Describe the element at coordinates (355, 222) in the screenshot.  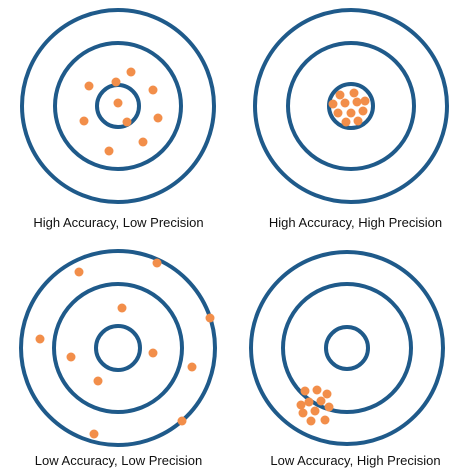
I see `panel-caption: High Accuracy, High Precision` at that location.